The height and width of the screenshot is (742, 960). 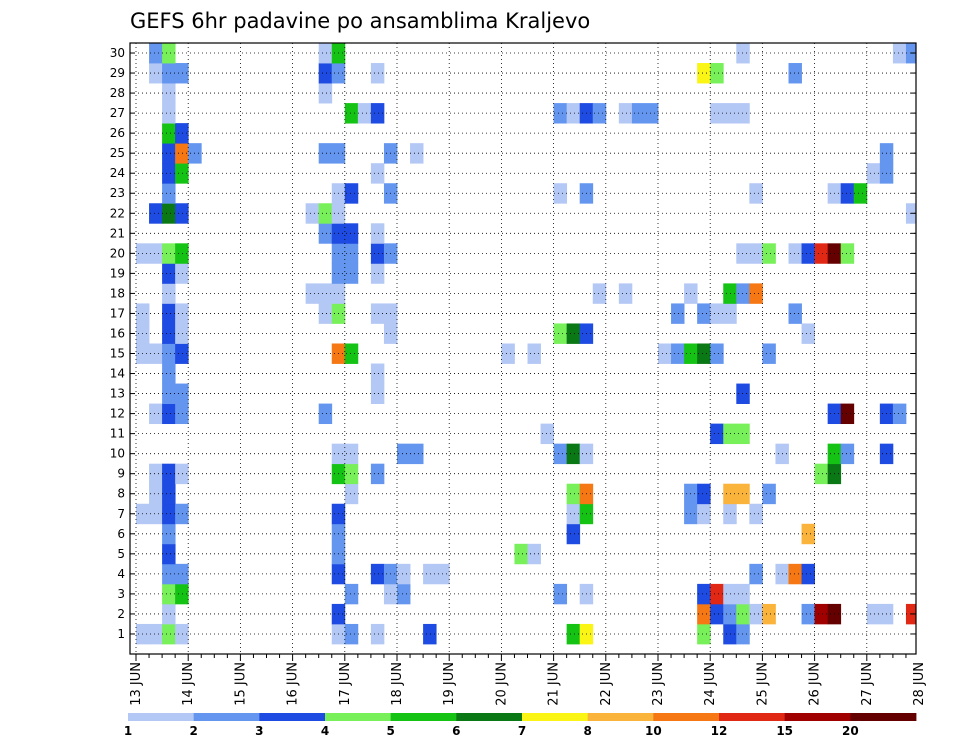 What do you see at coordinates (117, 354) in the screenshot?
I see `y-tick-label: 15` at bounding box center [117, 354].